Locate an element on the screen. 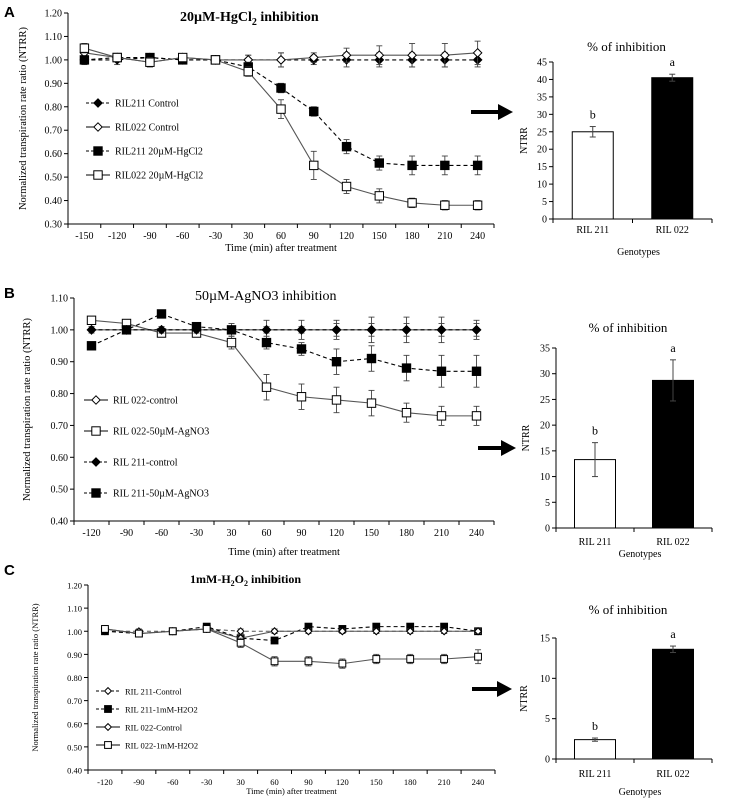 Image resolution: width=738 pixels, height=804 pixels. x-axis-label: Time (min) after treatment is located at coordinates (281, 248).